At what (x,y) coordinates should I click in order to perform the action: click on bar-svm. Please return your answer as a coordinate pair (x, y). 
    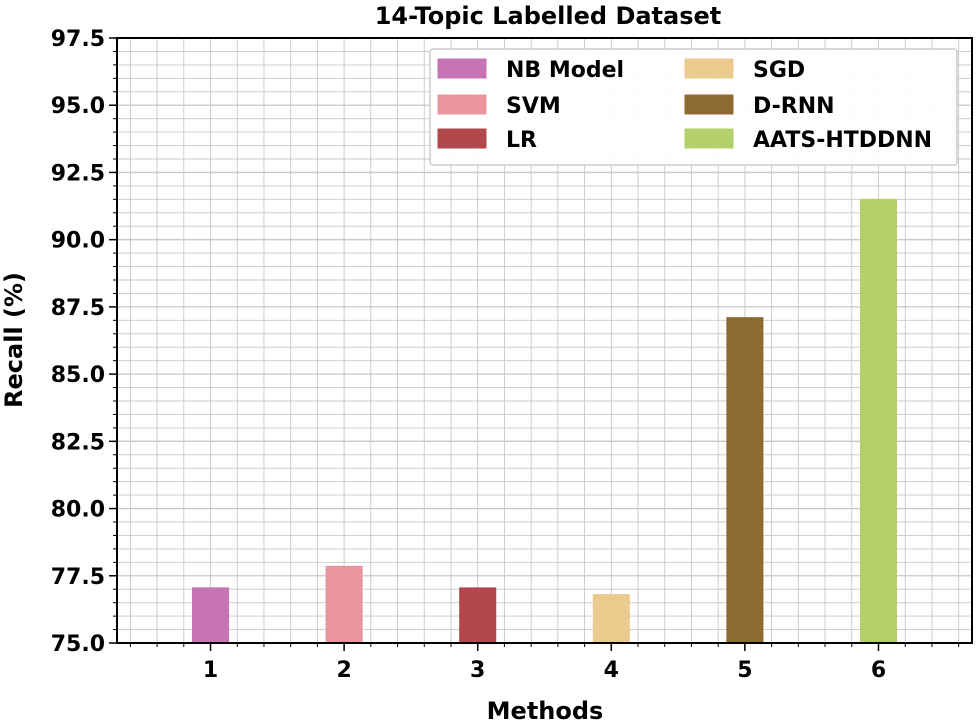
    Looking at the image, I should click on (344, 604).